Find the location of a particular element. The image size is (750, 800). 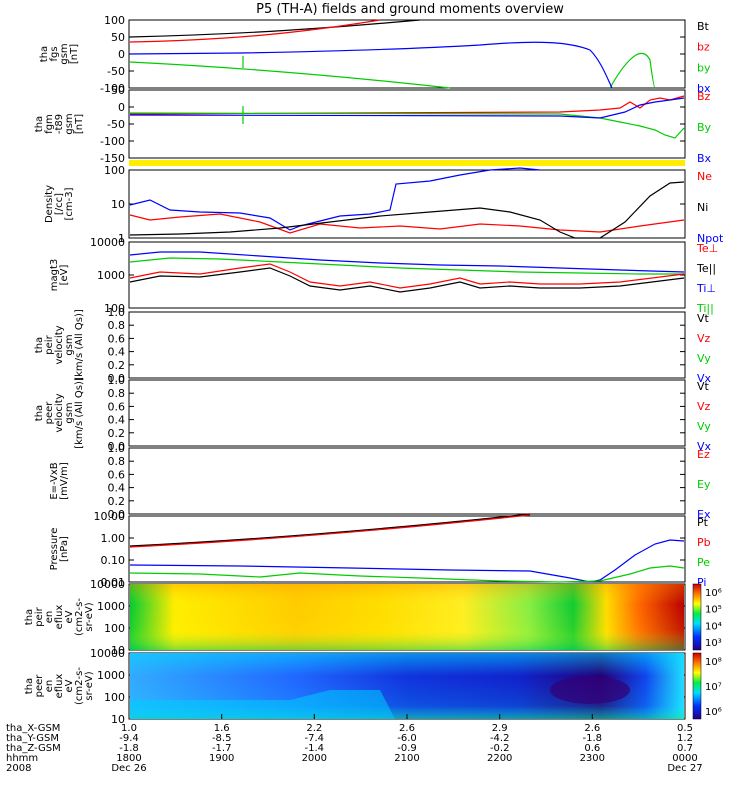

bx-curve is located at coordinates (371, 65).